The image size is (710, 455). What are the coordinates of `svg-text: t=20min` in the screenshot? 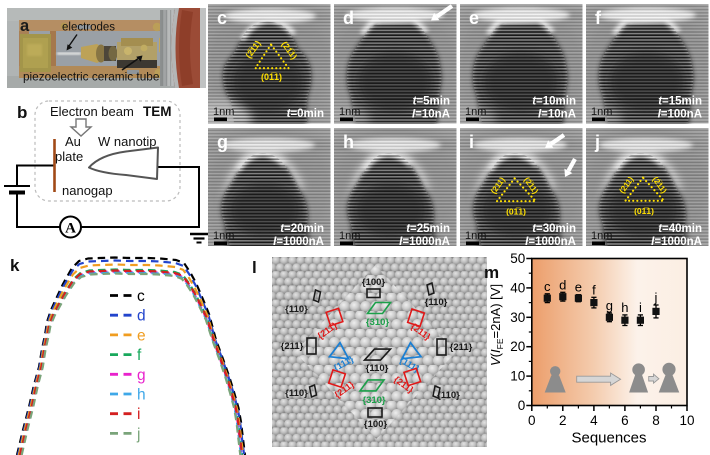 It's located at (302, 229).